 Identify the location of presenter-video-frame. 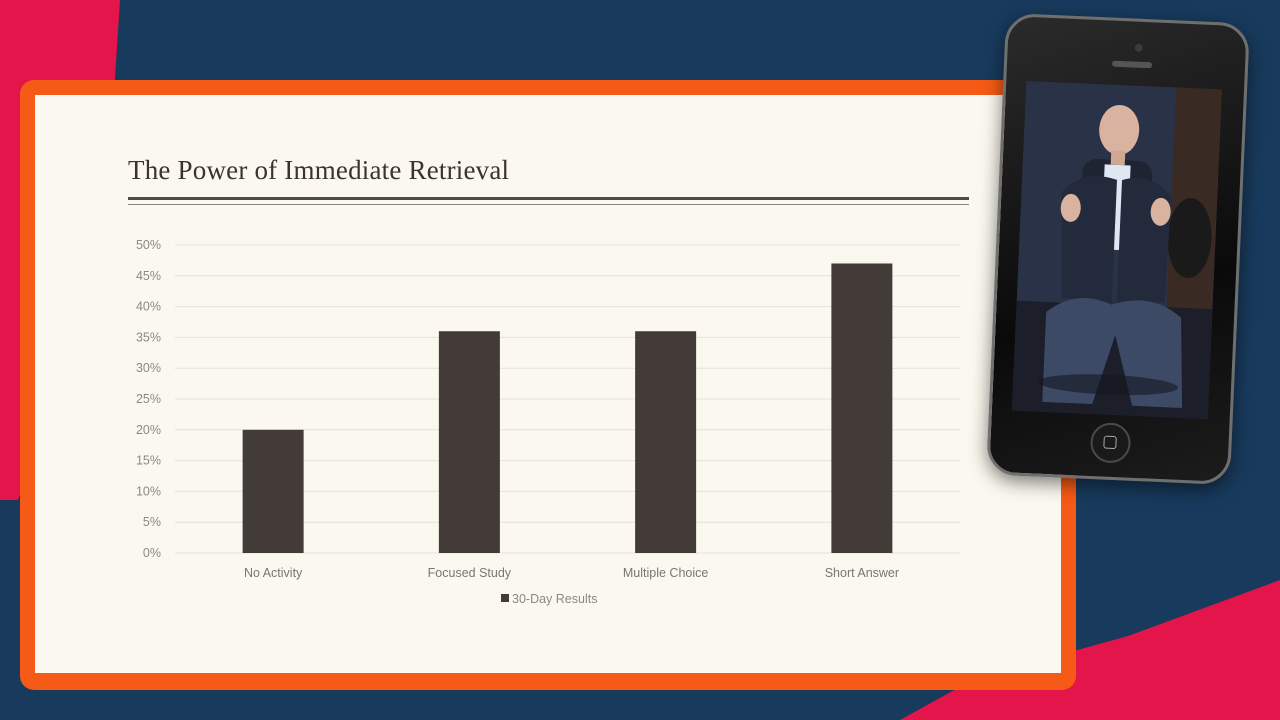
(1117, 250).